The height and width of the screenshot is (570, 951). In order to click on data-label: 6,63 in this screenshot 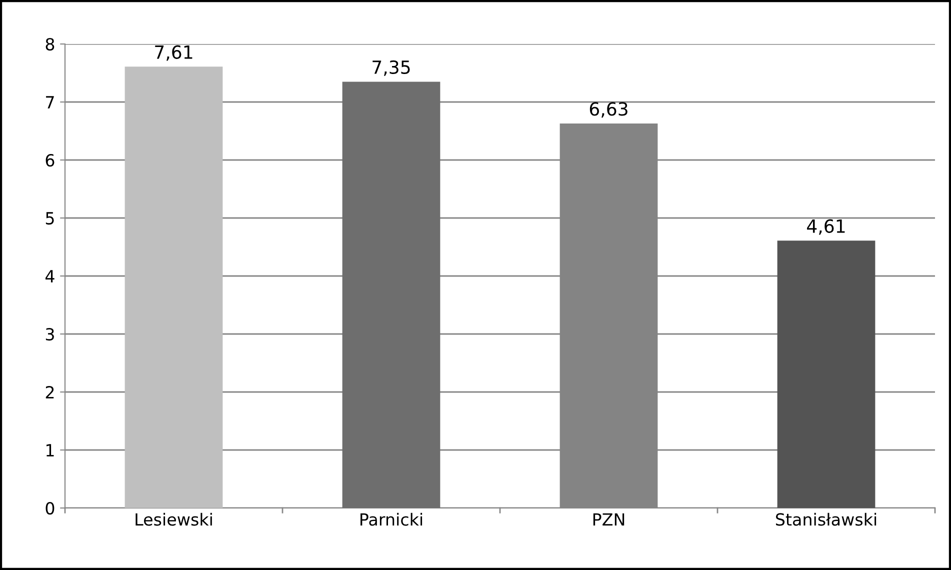, I will do `click(609, 110)`.